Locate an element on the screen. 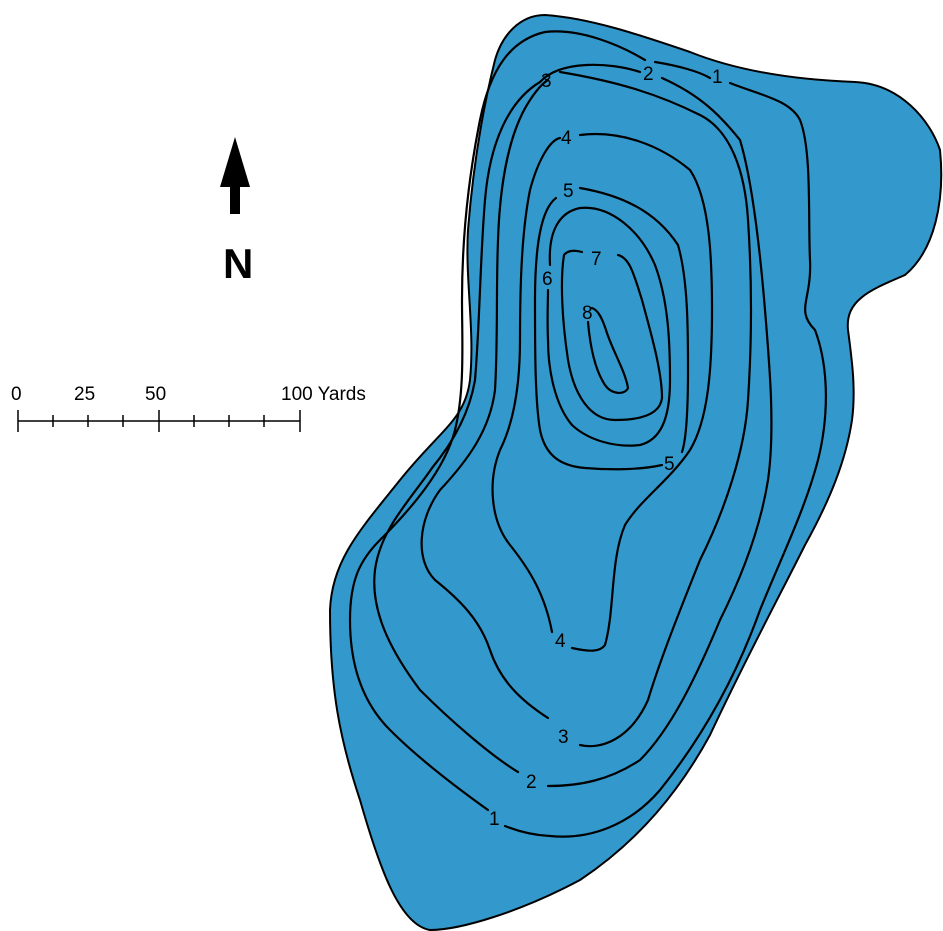 This screenshot has height=931, width=943. north-arrow-icon is located at coordinates (235, 175).